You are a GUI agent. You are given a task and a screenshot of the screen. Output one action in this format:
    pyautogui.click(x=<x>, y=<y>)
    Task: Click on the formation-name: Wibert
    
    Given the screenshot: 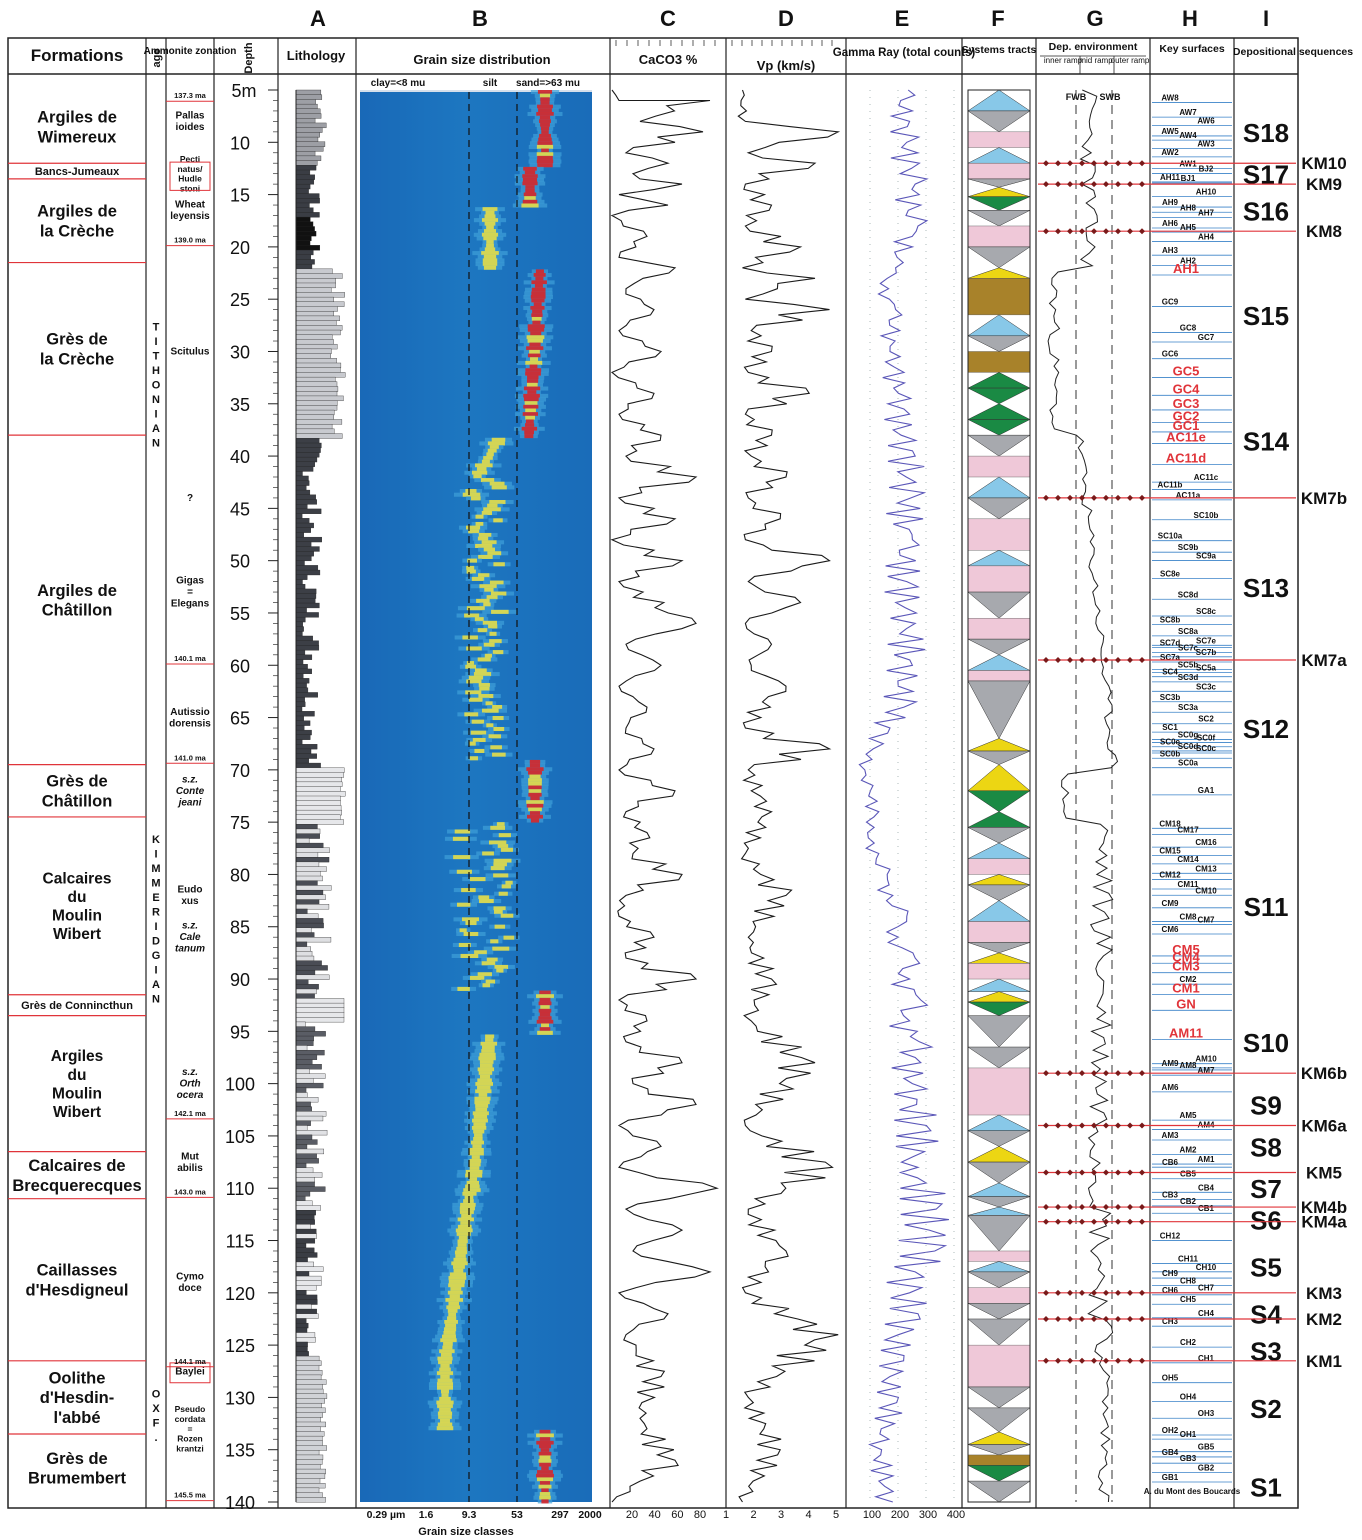 What is the action you would take?
    pyautogui.click(x=77, y=1112)
    